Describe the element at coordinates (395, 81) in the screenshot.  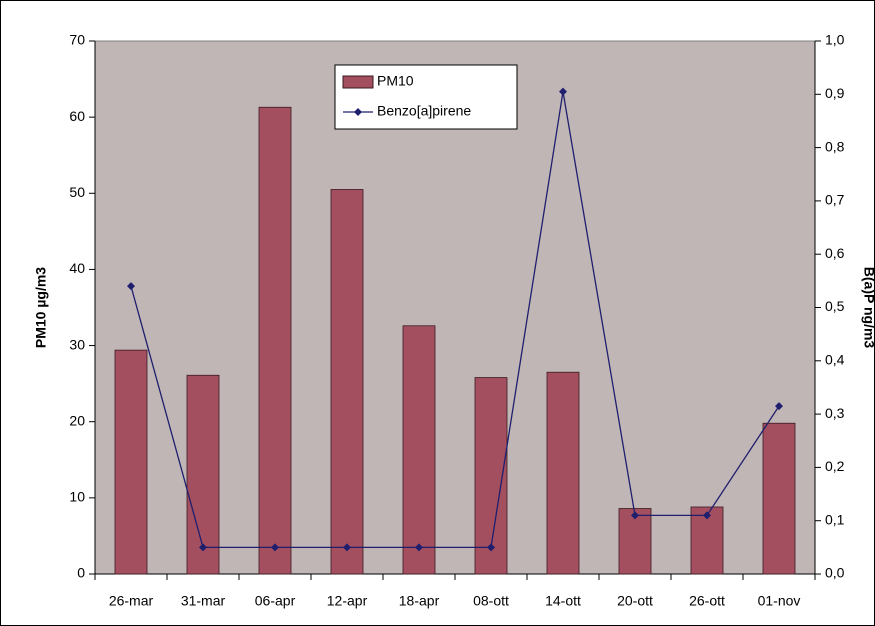
I see `legend-label: PM10` at that location.